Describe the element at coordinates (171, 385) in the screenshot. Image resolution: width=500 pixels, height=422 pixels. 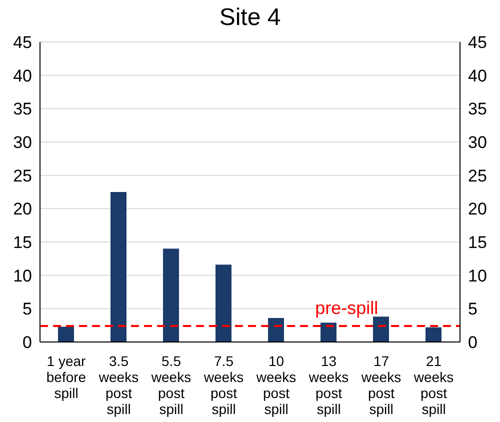
I see `x-tick-label: 5.5 weeks post spill` at that location.